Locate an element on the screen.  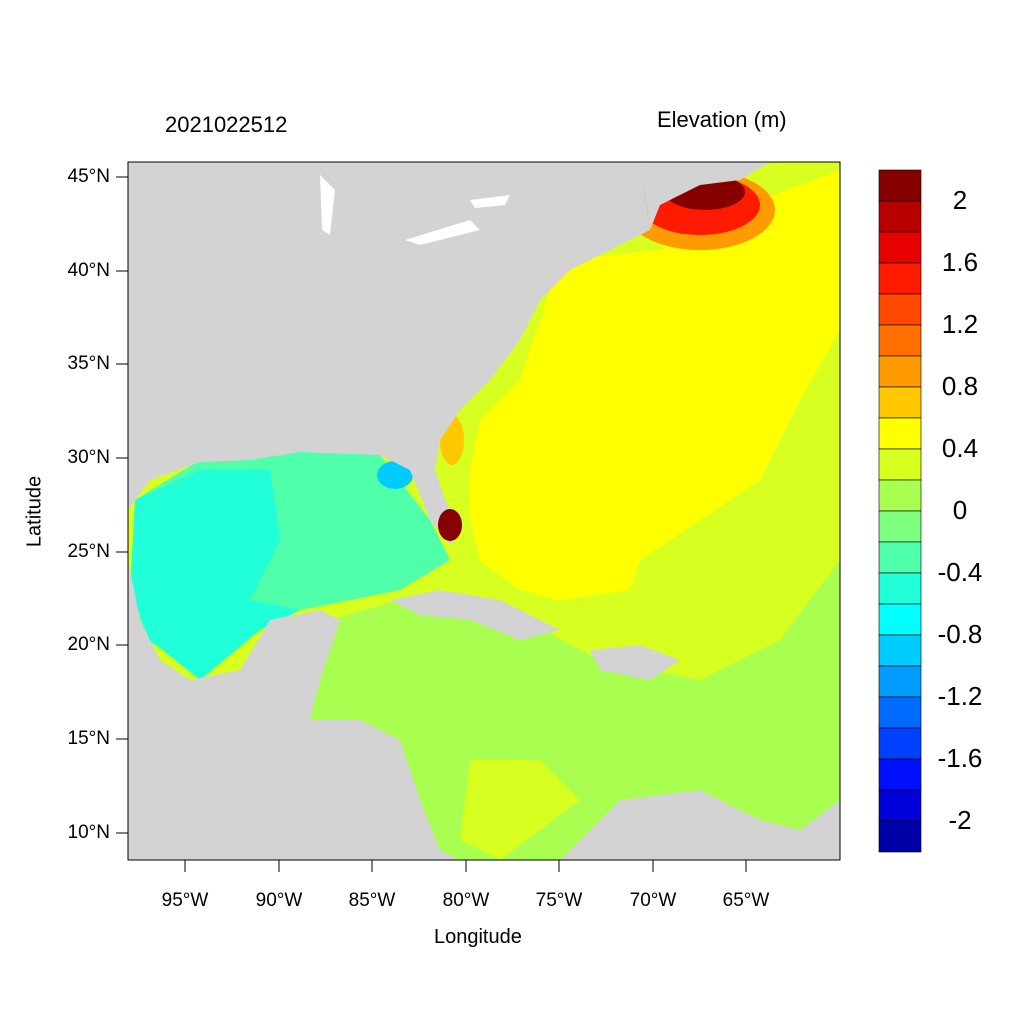
lake-ontario is located at coordinates (490, 201).